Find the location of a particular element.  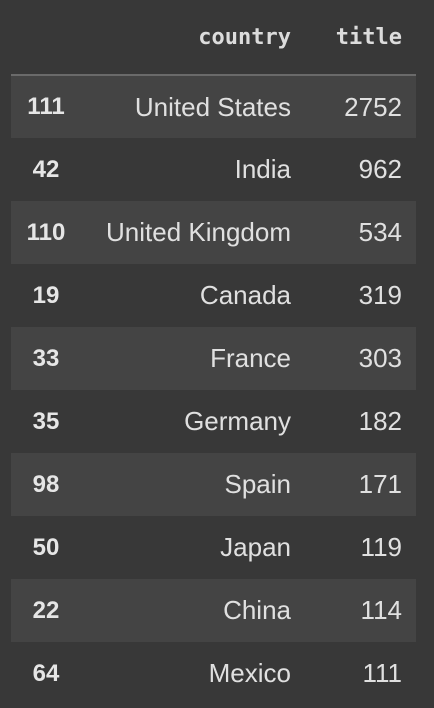

title-count-cell: 114 is located at coordinates (381, 610).